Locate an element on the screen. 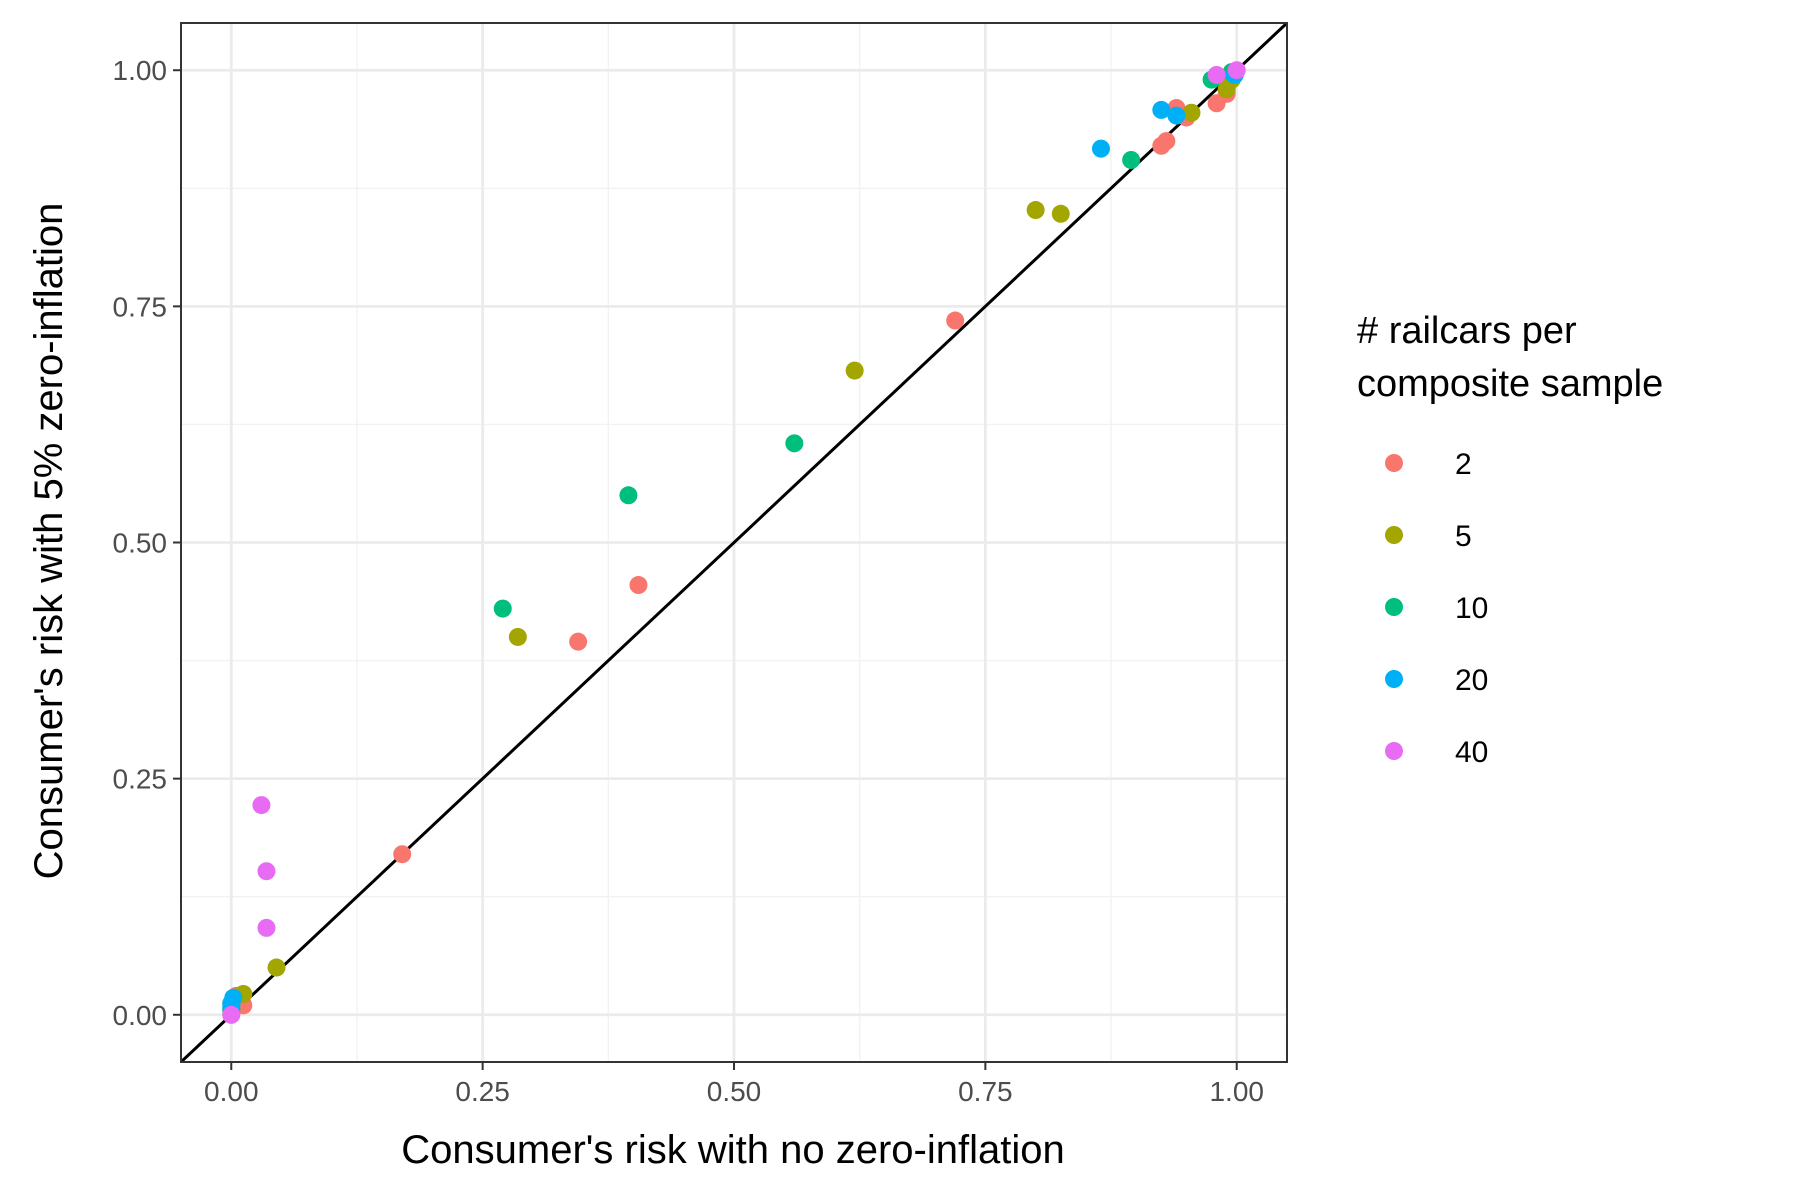 The height and width of the screenshot is (1200, 1800). legend-label-10: 10 is located at coordinates (1471, 608).